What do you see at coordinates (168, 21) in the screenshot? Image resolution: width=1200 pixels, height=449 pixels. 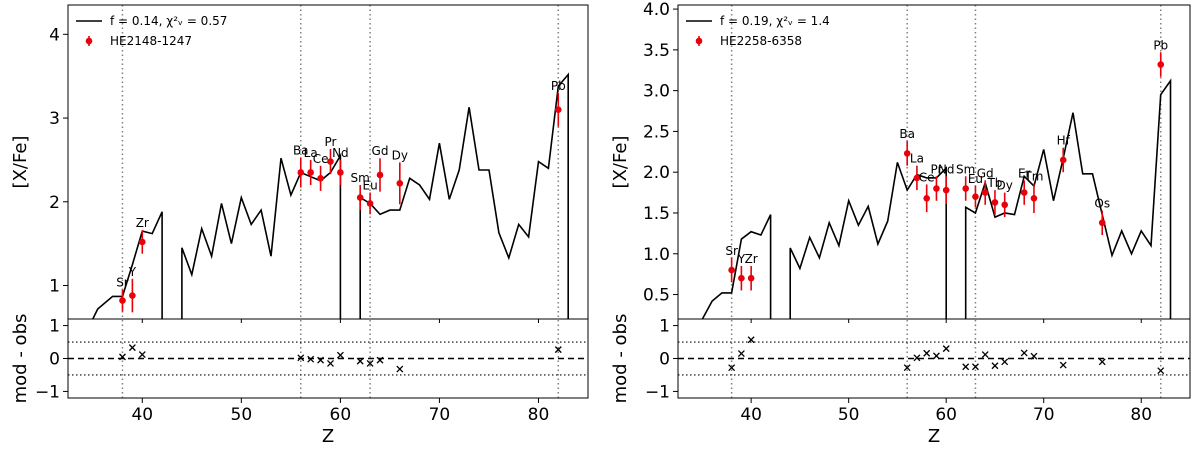 I see `chart1-legend-model-label: f = 0.14, χ²ᵥ = 0.57` at bounding box center [168, 21].